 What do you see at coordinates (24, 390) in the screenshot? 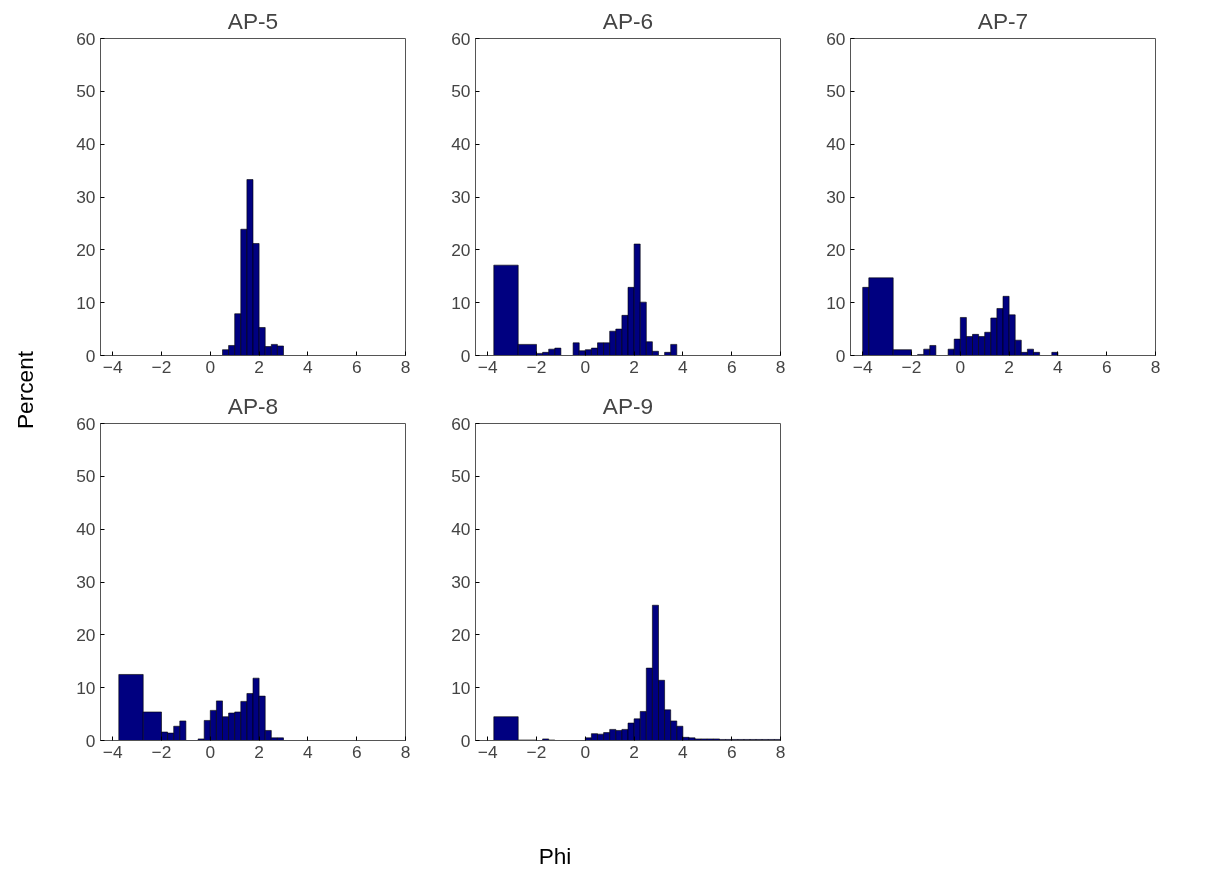
I see `y-axis-title: Percent` at bounding box center [24, 390].